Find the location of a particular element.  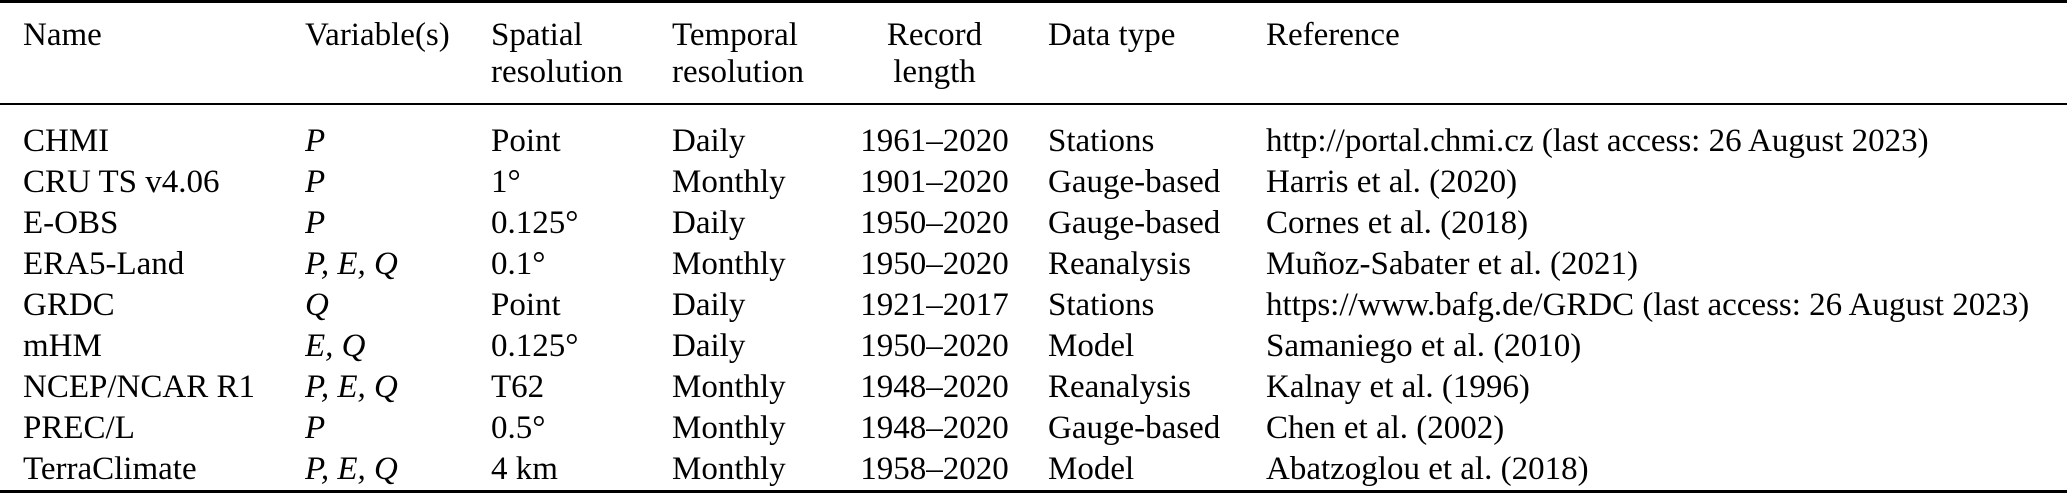

column-header-reference: Reference is located at coordinates (1666, 53).